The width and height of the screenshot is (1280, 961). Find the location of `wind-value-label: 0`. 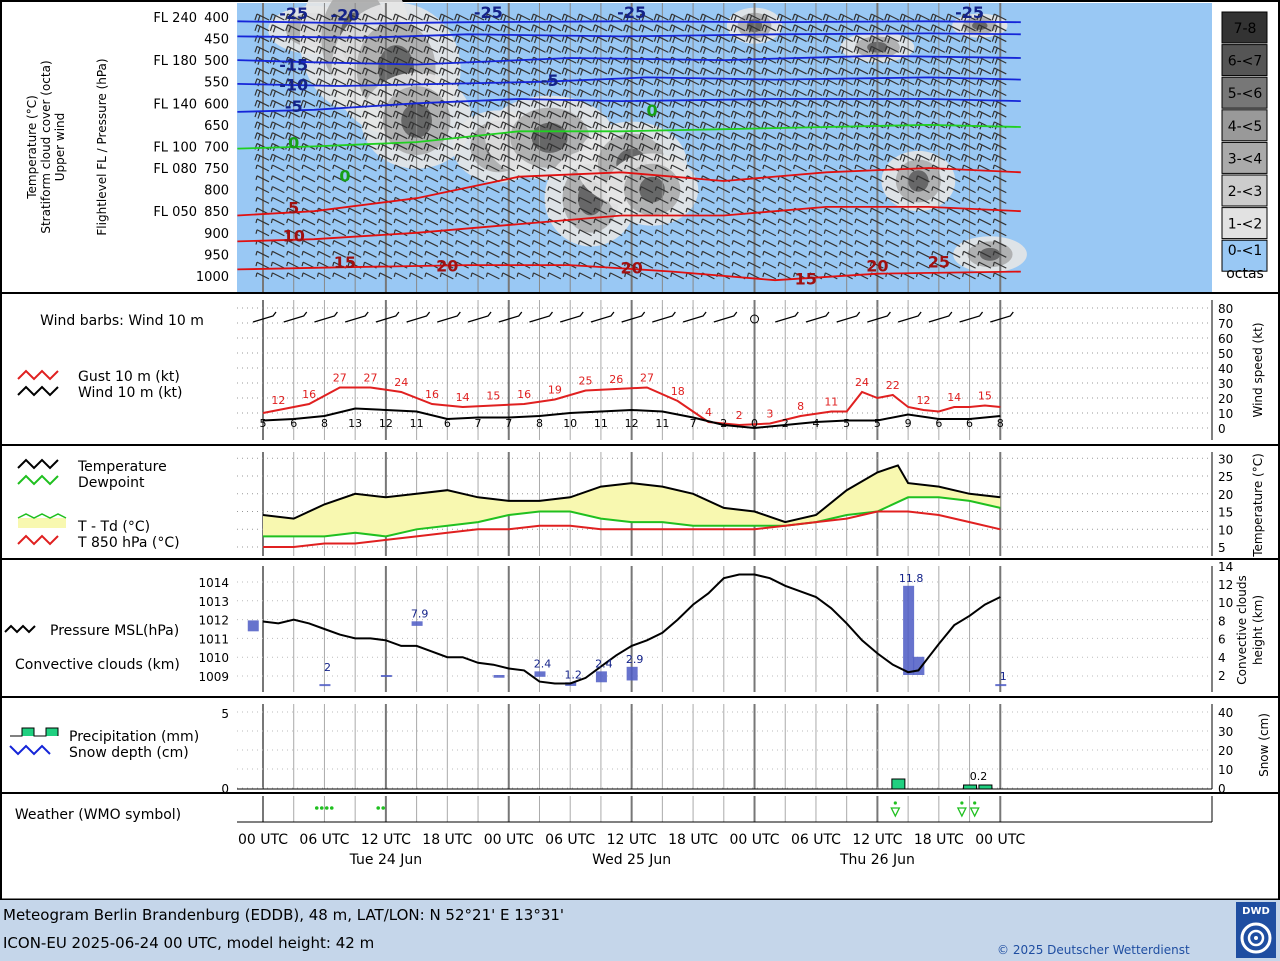

wind-value-label: 0 is located at coordinates (754, 423).